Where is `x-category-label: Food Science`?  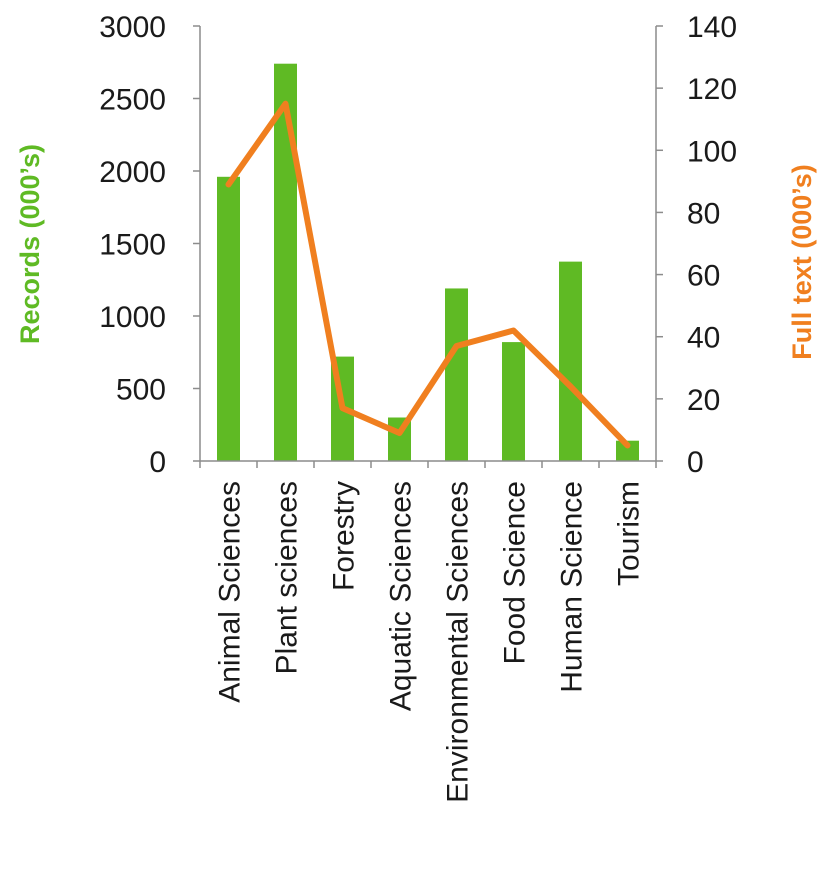
x-category-label: Food Science is located at coordinates (515, 572).